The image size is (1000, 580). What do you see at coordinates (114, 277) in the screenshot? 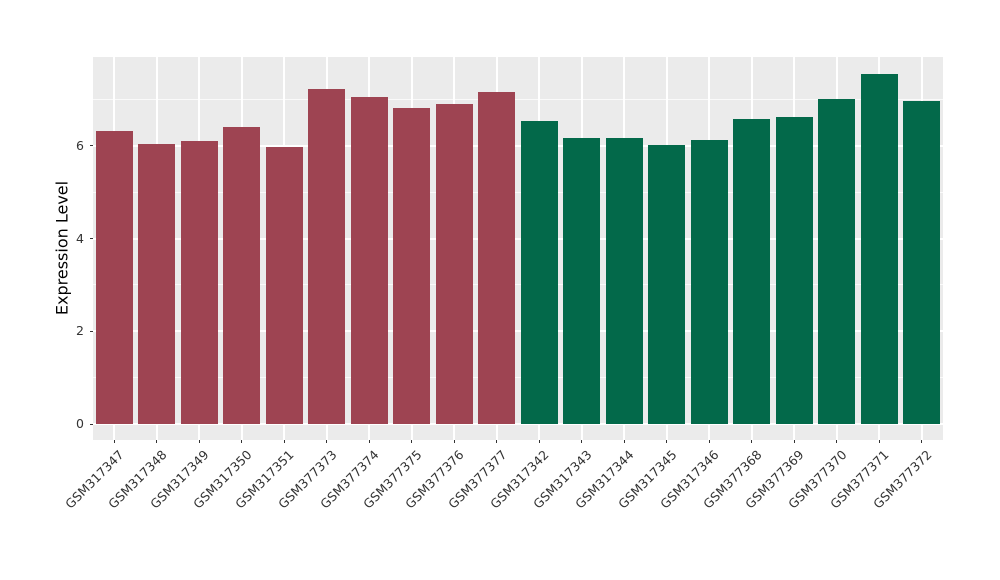
I see `bar-GSM317347` at bounding box center [114, 277].